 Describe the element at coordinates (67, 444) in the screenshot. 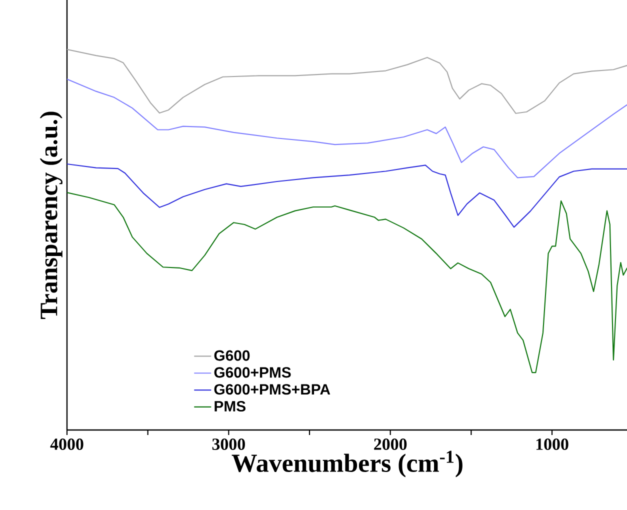

I see `x-tick-label: 4000` at that location.